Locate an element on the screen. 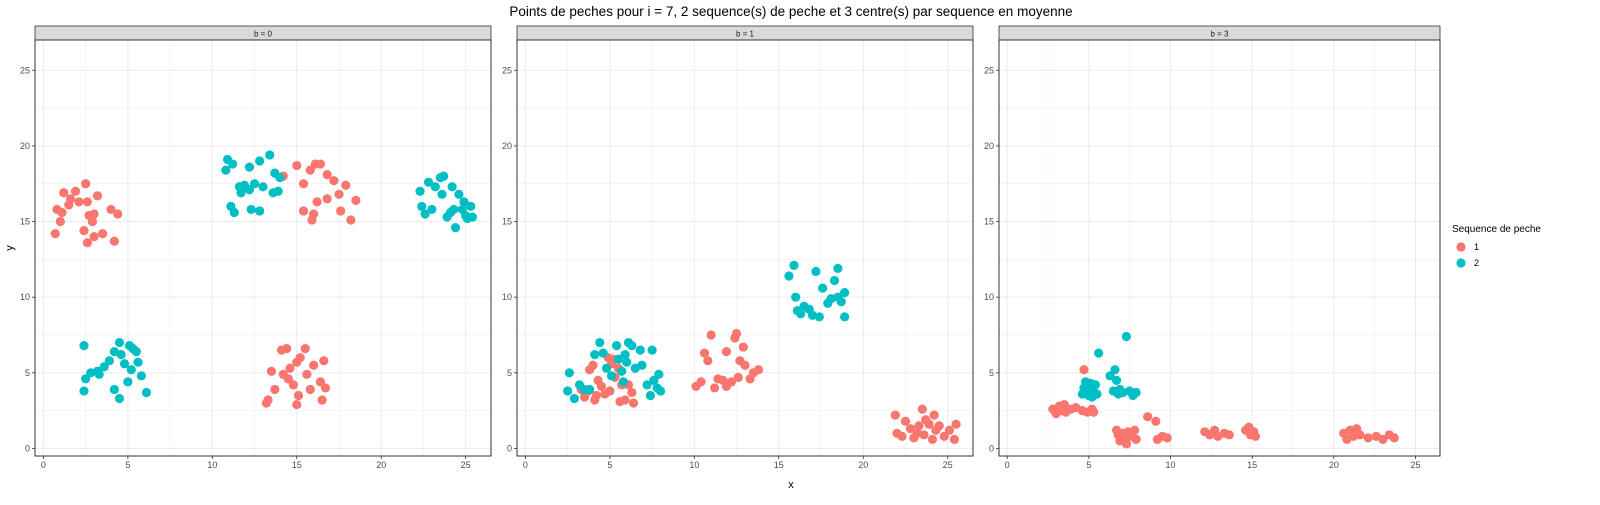 This screenshot has height=505, width=1600. legend-item-1: 1 is located at coordinates (1467, 247).